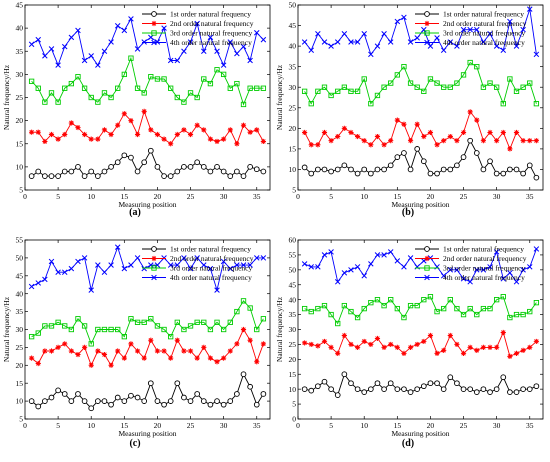 This screenshot has height=462, width=550. I want to click on panel-a-x-tick-label: 0, so click(25, 196).